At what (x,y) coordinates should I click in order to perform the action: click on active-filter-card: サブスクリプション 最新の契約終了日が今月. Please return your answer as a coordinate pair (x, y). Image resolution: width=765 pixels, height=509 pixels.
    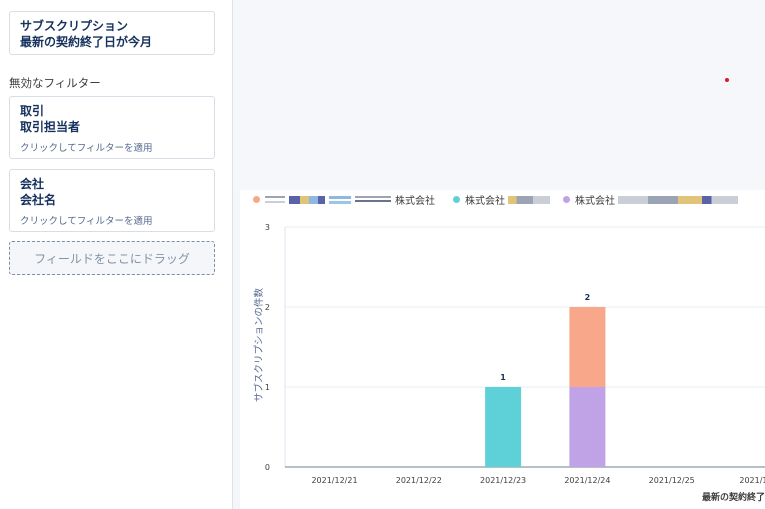
    Looking at the image, I should click on (112, 33).